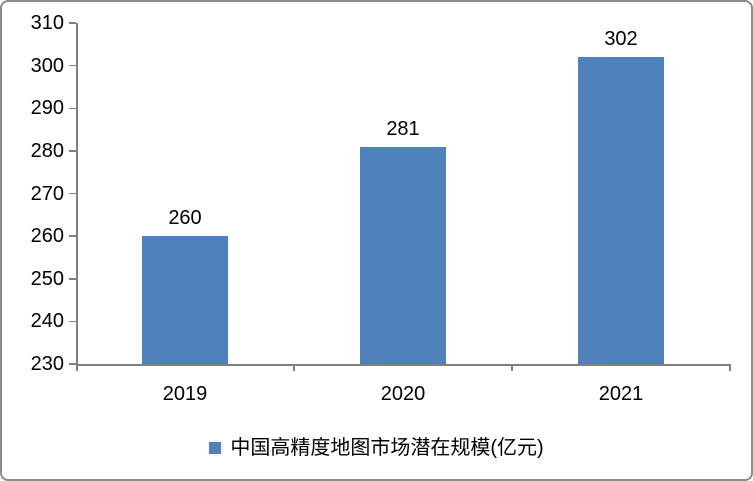 Image resolution: width=753 pixels, height=481 pixels. Describe the element at coordinates (403, 365) in the screenshot. I see `x-axis-line` at that location.